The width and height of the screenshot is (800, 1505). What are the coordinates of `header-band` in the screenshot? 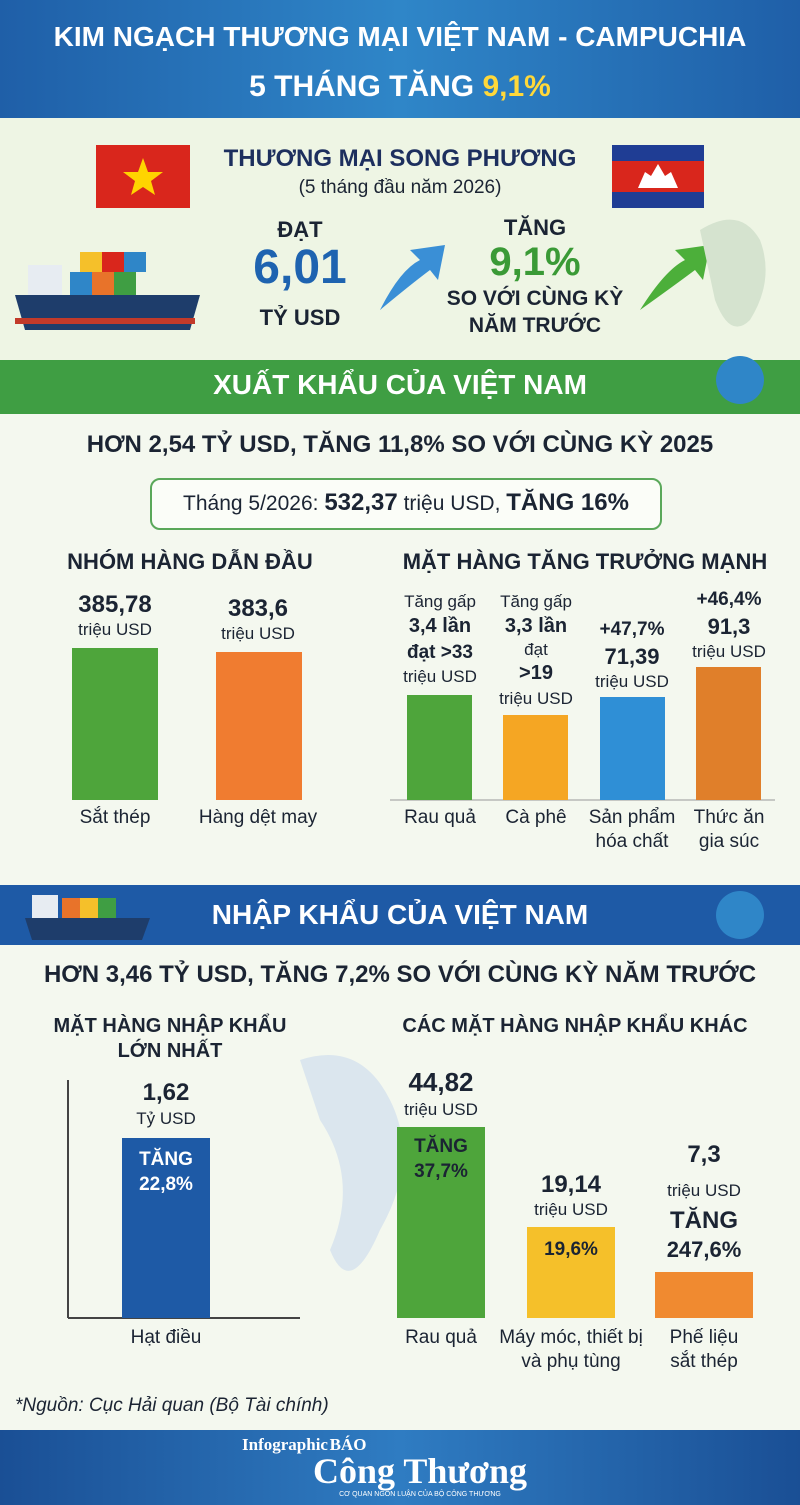 It's located at (400, 60).